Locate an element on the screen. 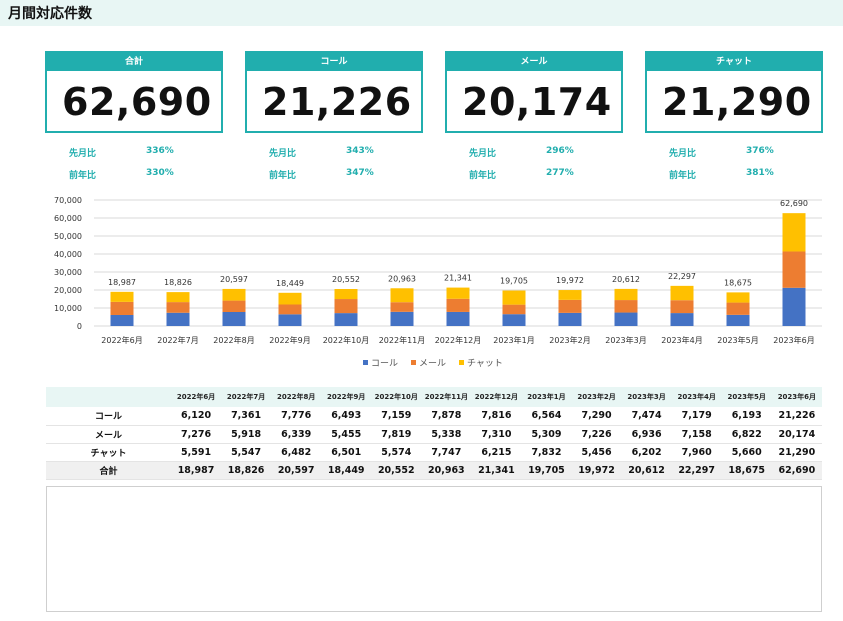 This screenshot has width=843, height=621. kpi-card-total: 合計 62,690 is located at coordinates (134, 92).